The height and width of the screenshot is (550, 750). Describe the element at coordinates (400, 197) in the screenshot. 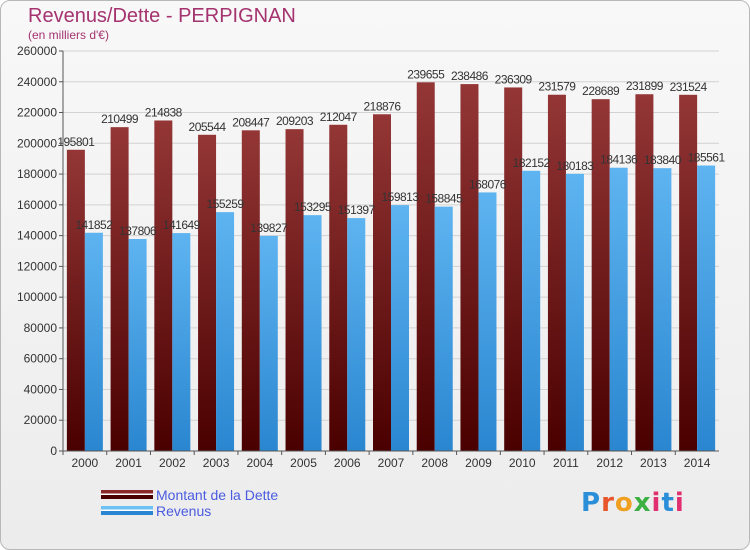

I see `revenus-value-label: 159813` at that location.